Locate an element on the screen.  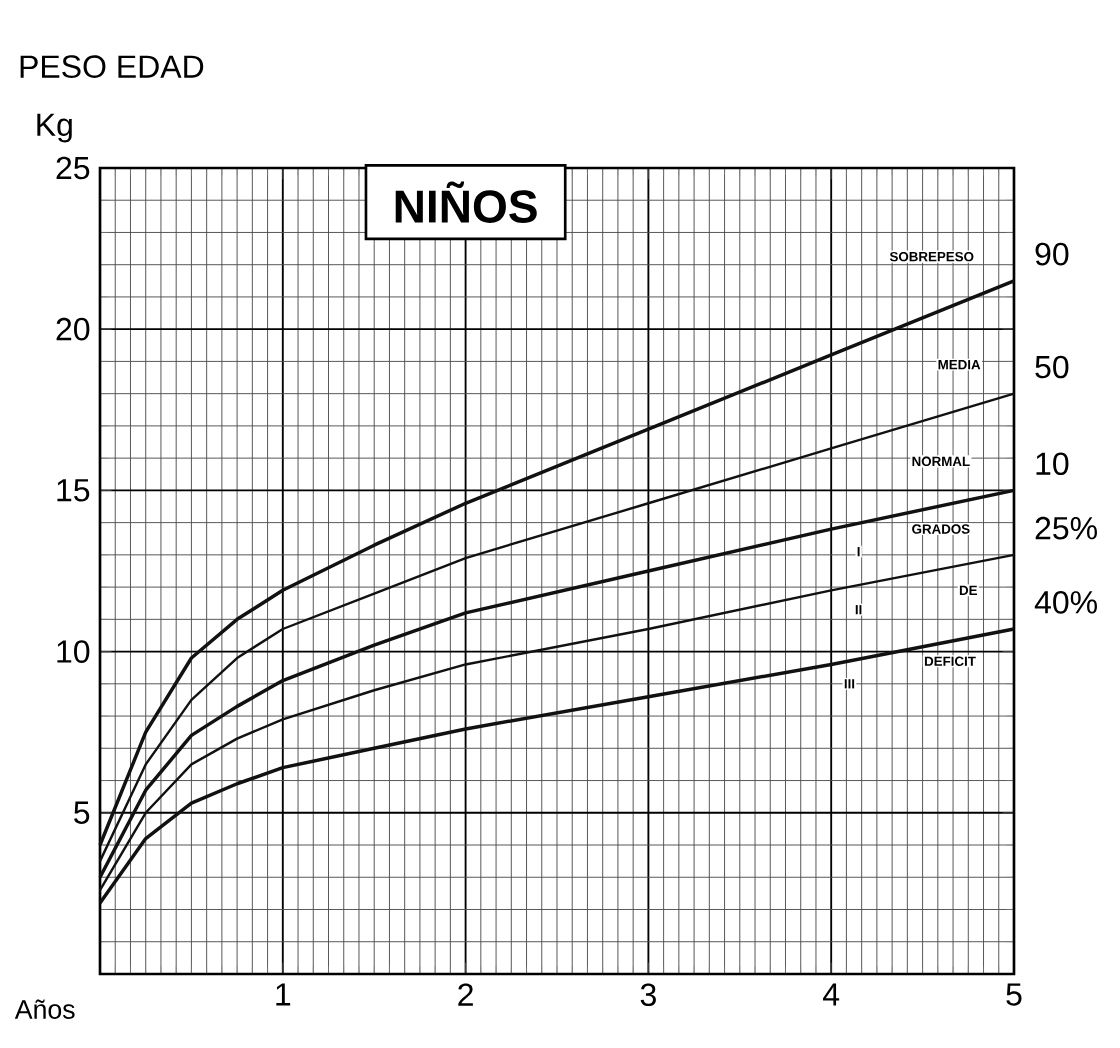
y-tick-label: 20 is located at coordinates (73, 329).